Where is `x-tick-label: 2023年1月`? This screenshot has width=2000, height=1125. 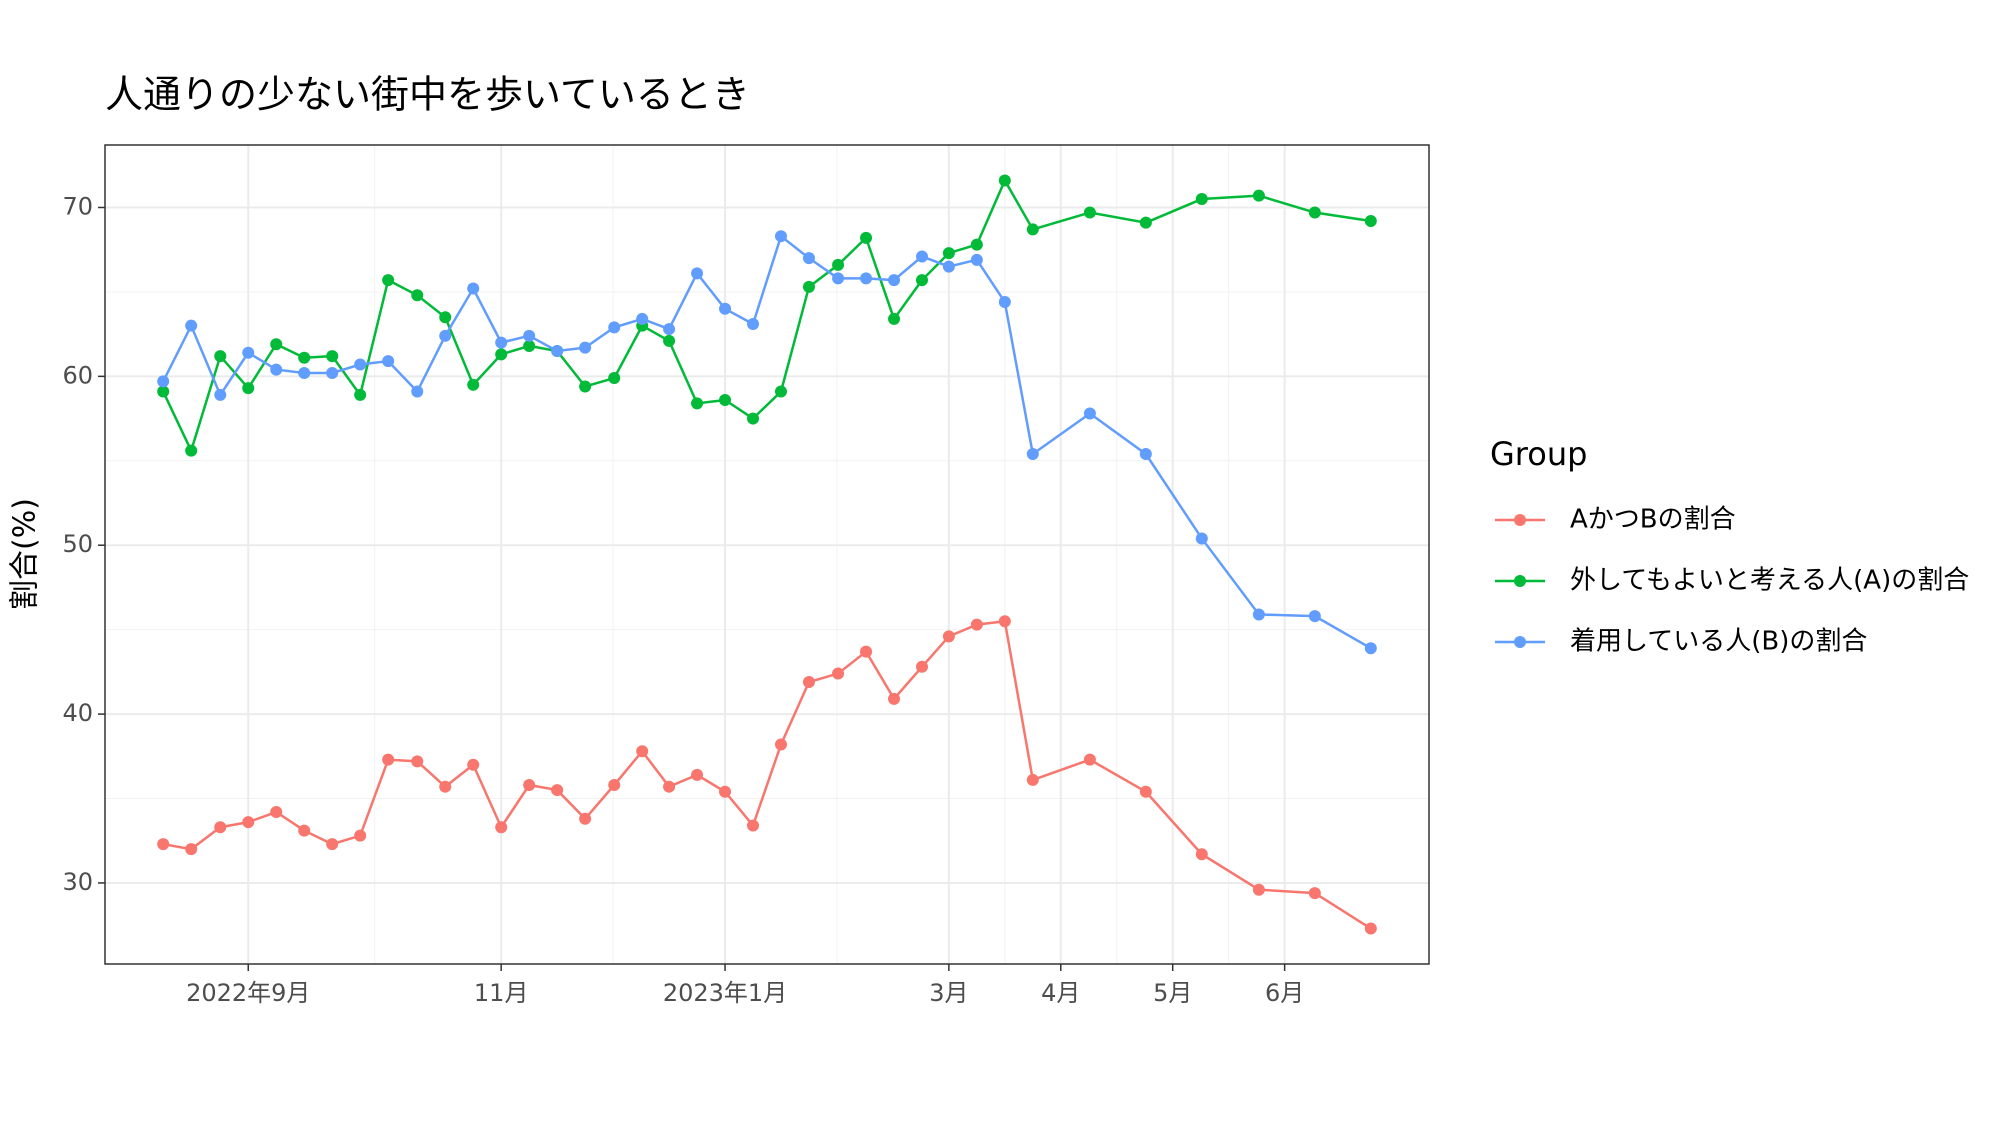
x-tick-label: 2023年1月 is located at coordinates (725, 993).